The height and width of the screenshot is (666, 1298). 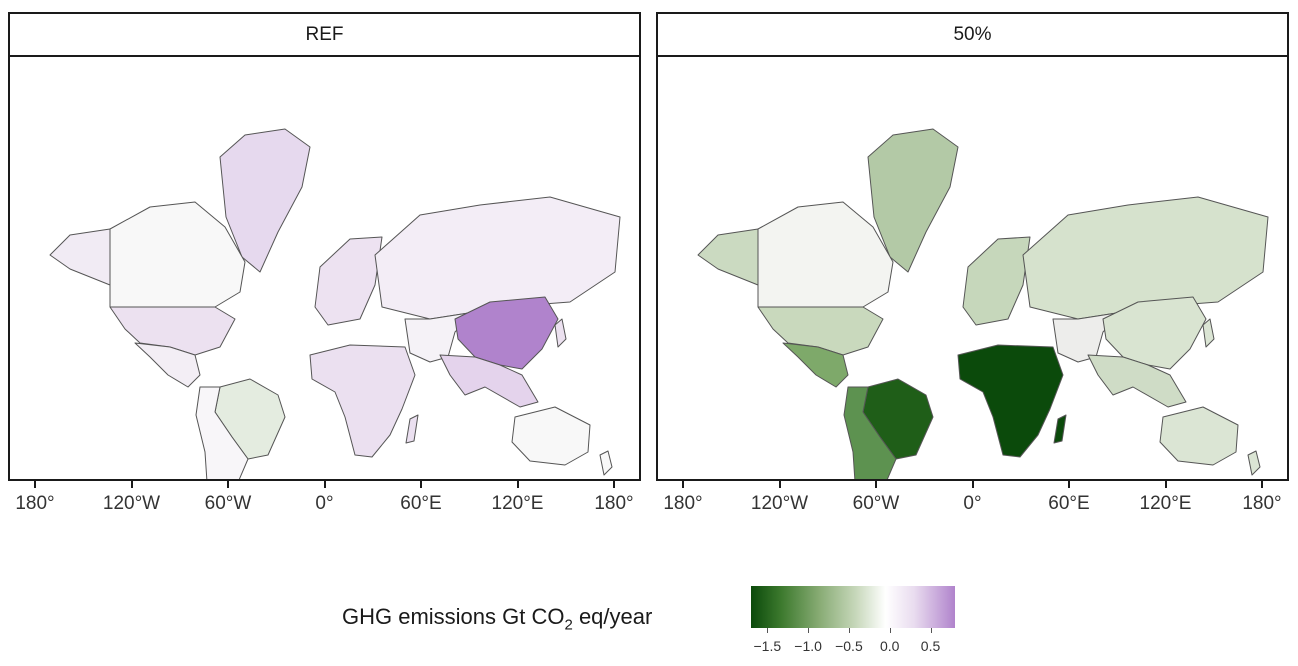 What do you see at coordinates (612, 616) in the screenshot?
I see `legend-title-suffix: eq/year` at bounding box center [612, 616].